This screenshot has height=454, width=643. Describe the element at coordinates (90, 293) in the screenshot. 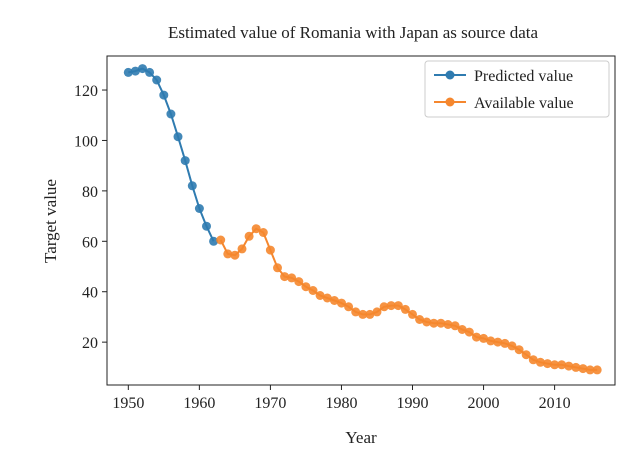

I see `y-tick-label: 40` at that location.